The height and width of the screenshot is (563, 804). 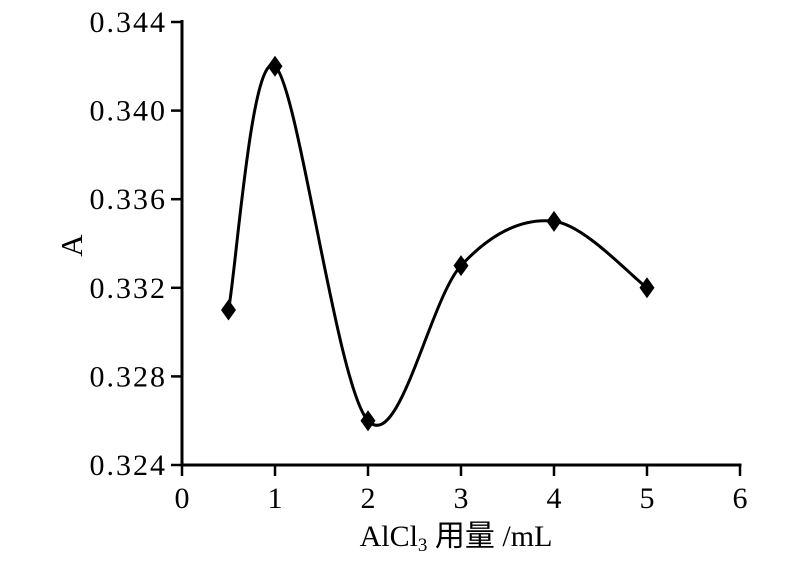 I want to click on y-tick-label: 0.332, so click(x=129, y=288).